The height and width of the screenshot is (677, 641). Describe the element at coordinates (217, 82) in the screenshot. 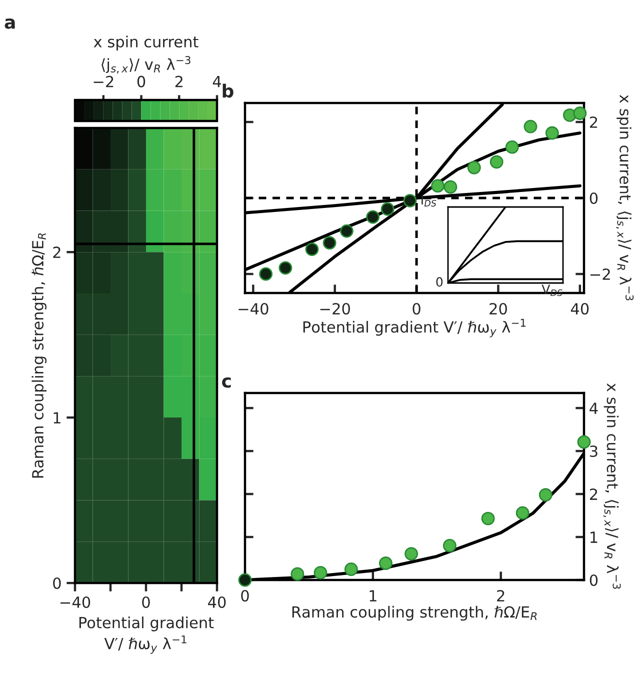

I see `color-bar-label: 4` at that location.